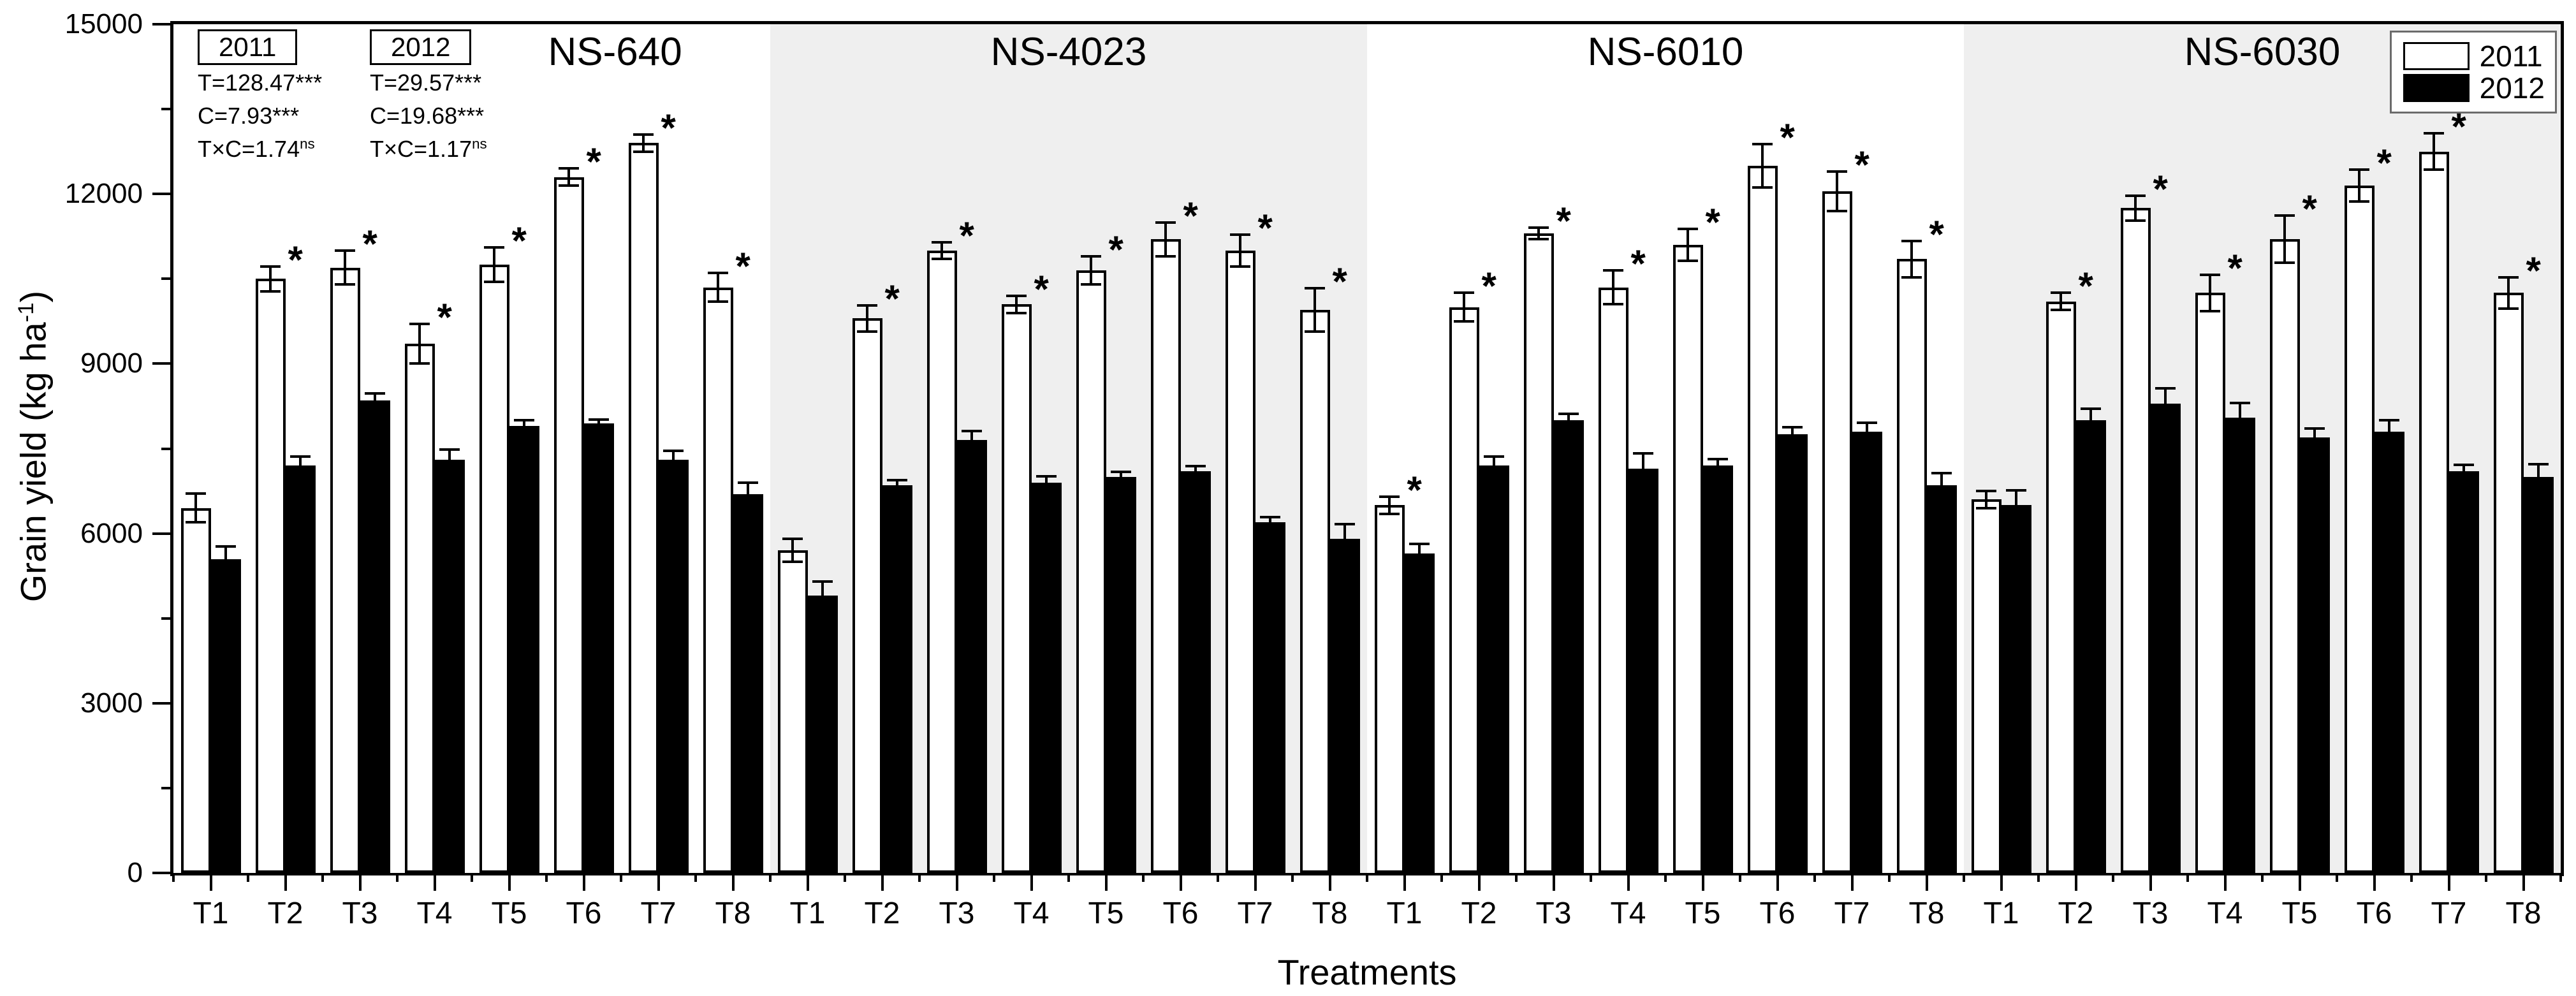 Image resolution: width=2576 pixels, height=996 pixels. What do you see at coordinates (1665, 52) in the screenshot?
I see `panel-title: NS-6010` at bounding box center [1665, 52].